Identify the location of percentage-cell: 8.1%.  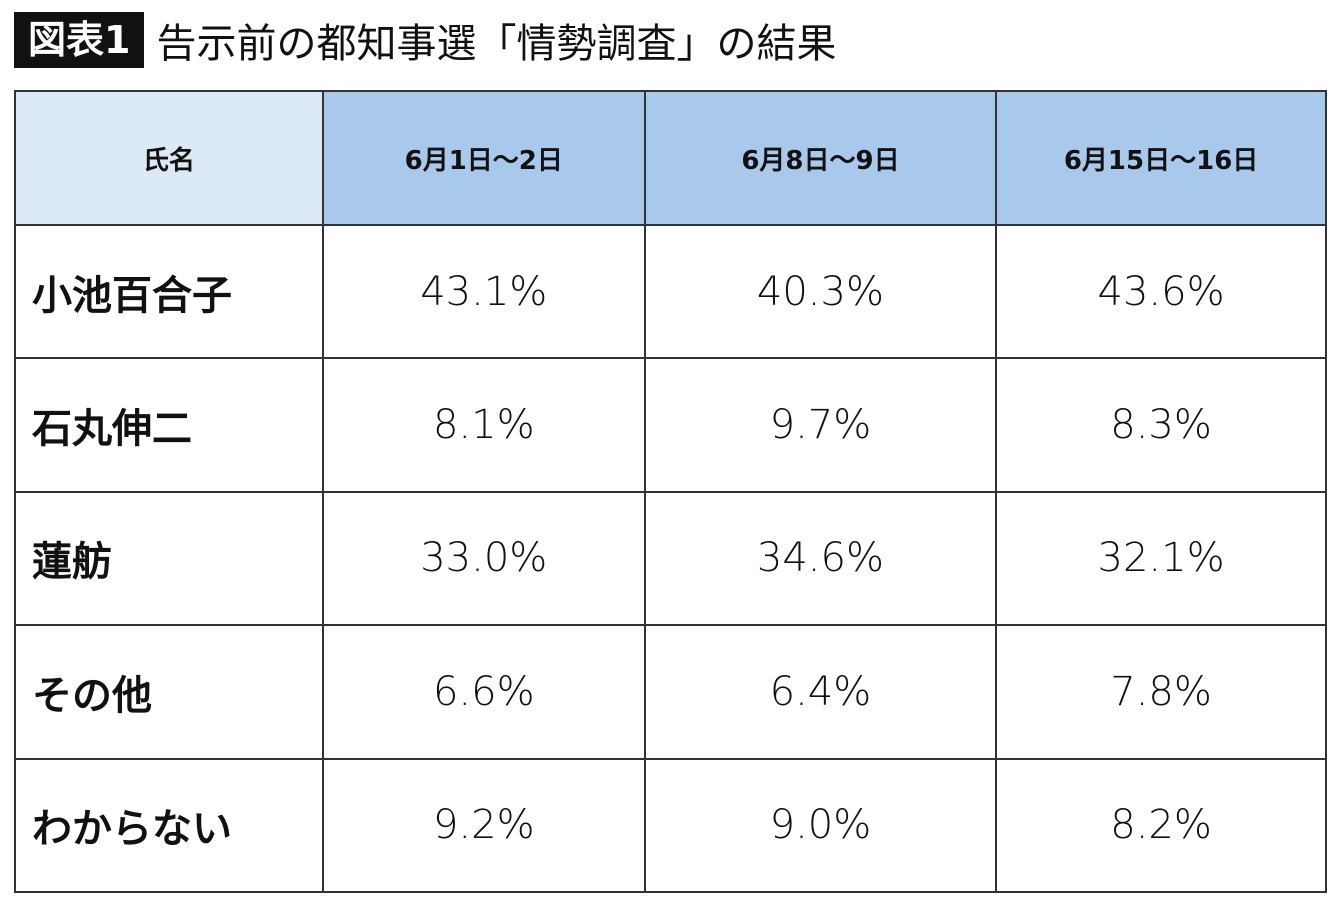
(483, 425).